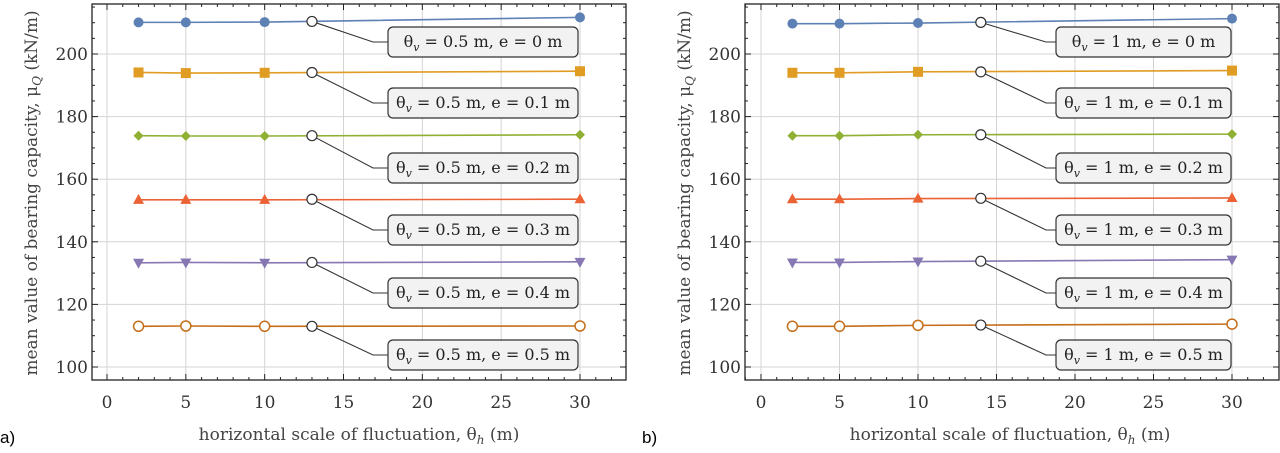 The image size is (1280, 453). I want to click on y-tick-label: 100, so click(72, 368).